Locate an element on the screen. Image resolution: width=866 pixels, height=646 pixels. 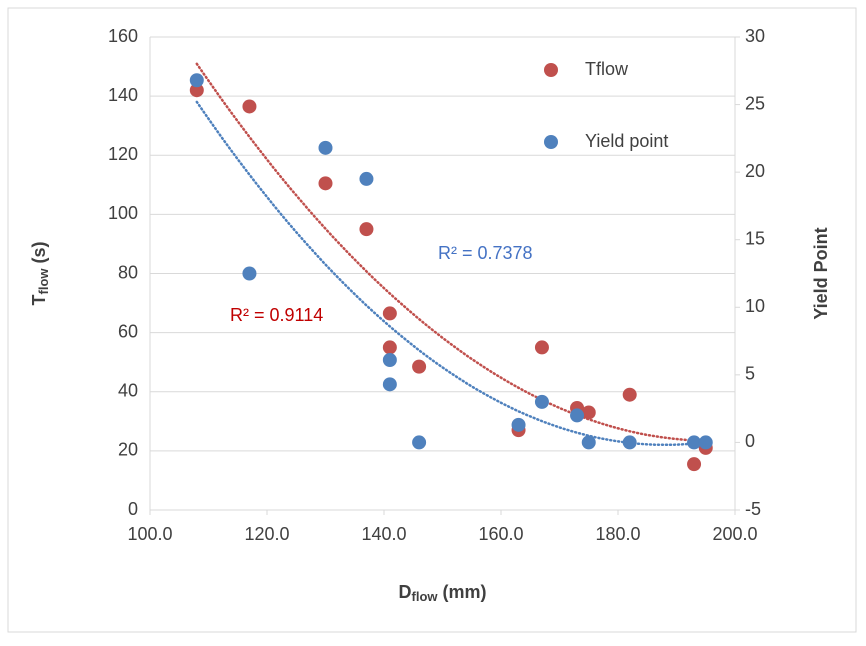
x-tick-label: 100.0 is located at coordinates (149, 534).